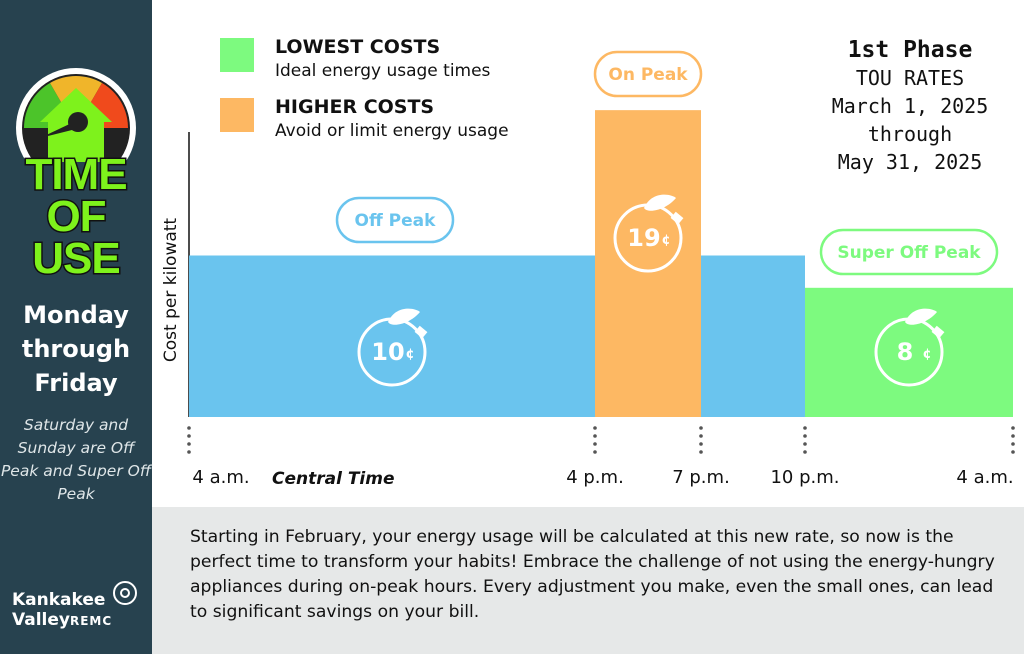  Describe the element at coordinates (76, 258) in the screenshot. I see `logo-word: USE` at that location.